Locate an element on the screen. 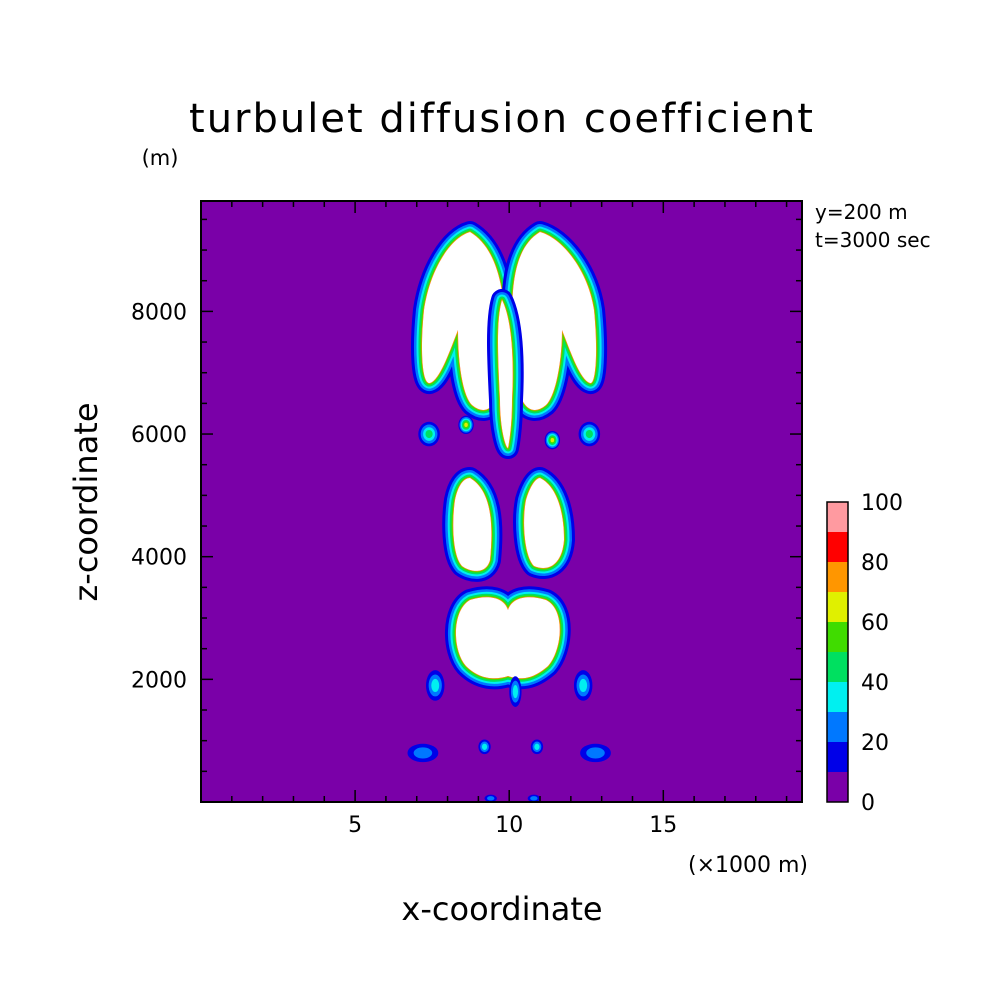 Image resolution: width=1004 pixels, height=1004 pixels. middle-left-lobe is located at coordinates (472, 524).